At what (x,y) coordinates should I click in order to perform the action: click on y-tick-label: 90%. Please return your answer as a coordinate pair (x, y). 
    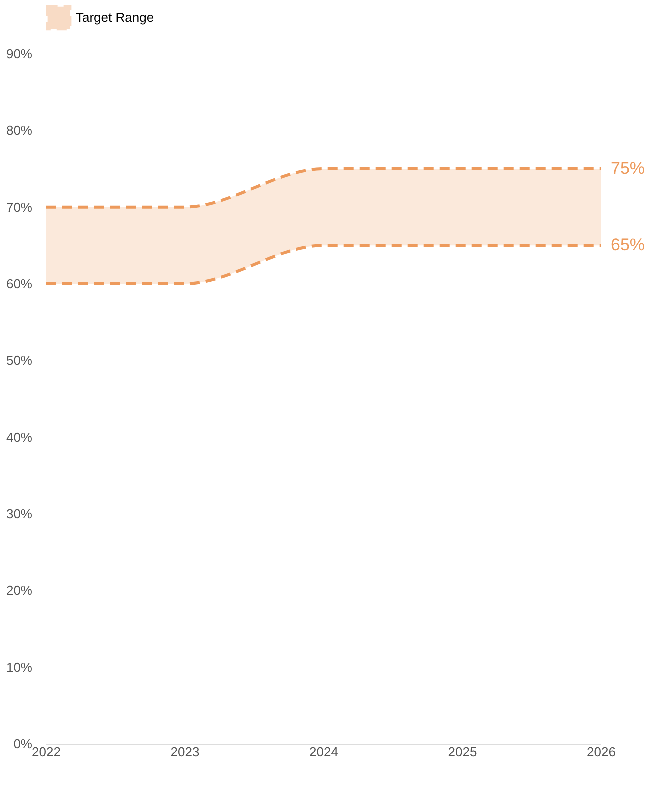
    Looking at the image, I should click on (19, 54).